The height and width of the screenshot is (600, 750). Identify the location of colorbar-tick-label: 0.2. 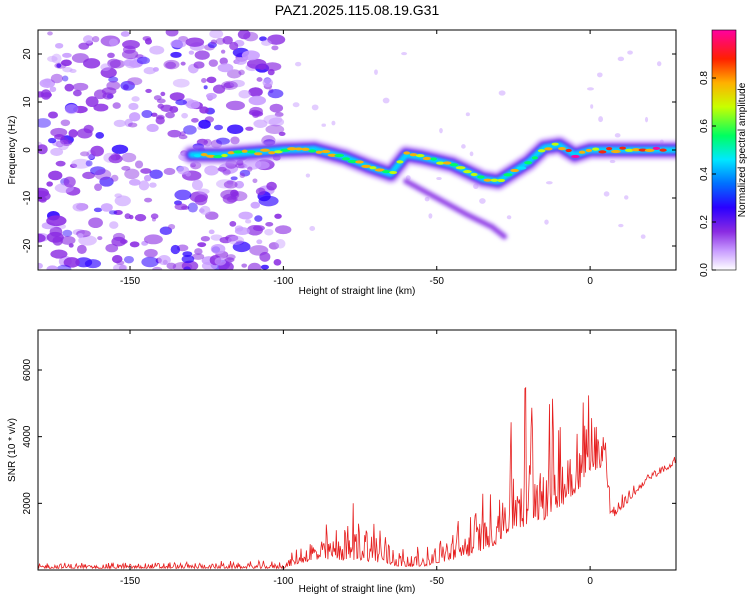
(704, 222).